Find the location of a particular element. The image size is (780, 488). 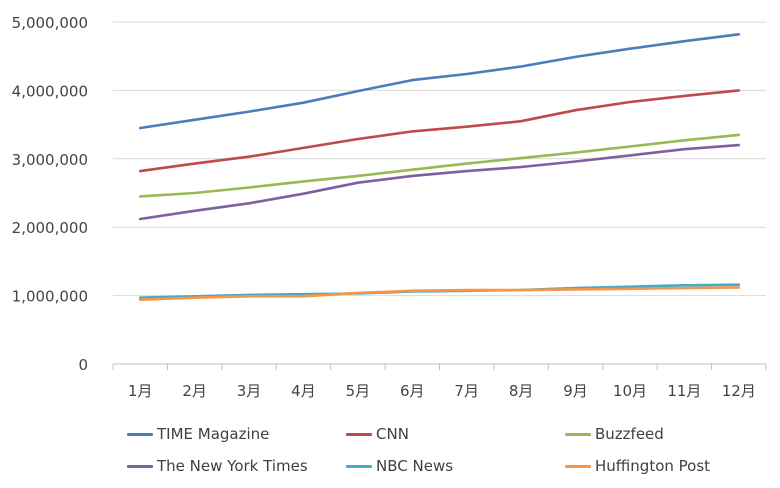

series-line-buzzfeed is located at coordinates (439, 165).